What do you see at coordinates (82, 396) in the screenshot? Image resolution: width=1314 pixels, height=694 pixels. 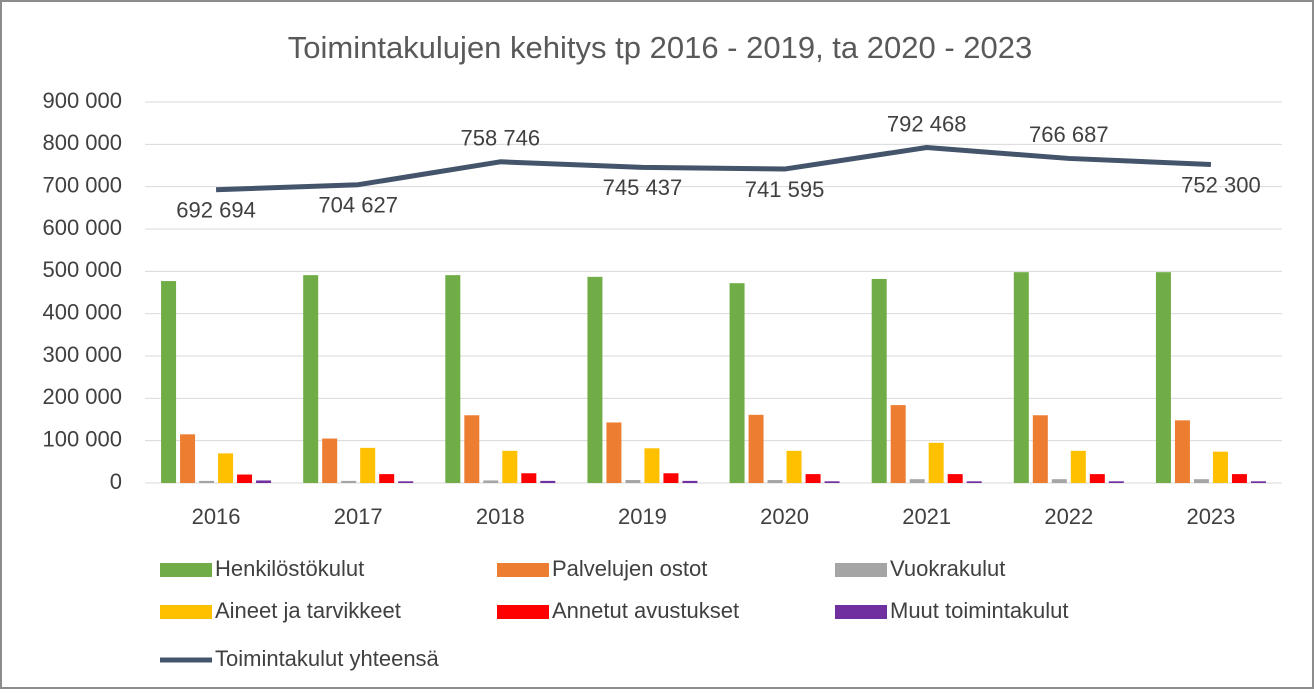 I see `y-tick-label: 200 000` at bounding box center [82, 396].